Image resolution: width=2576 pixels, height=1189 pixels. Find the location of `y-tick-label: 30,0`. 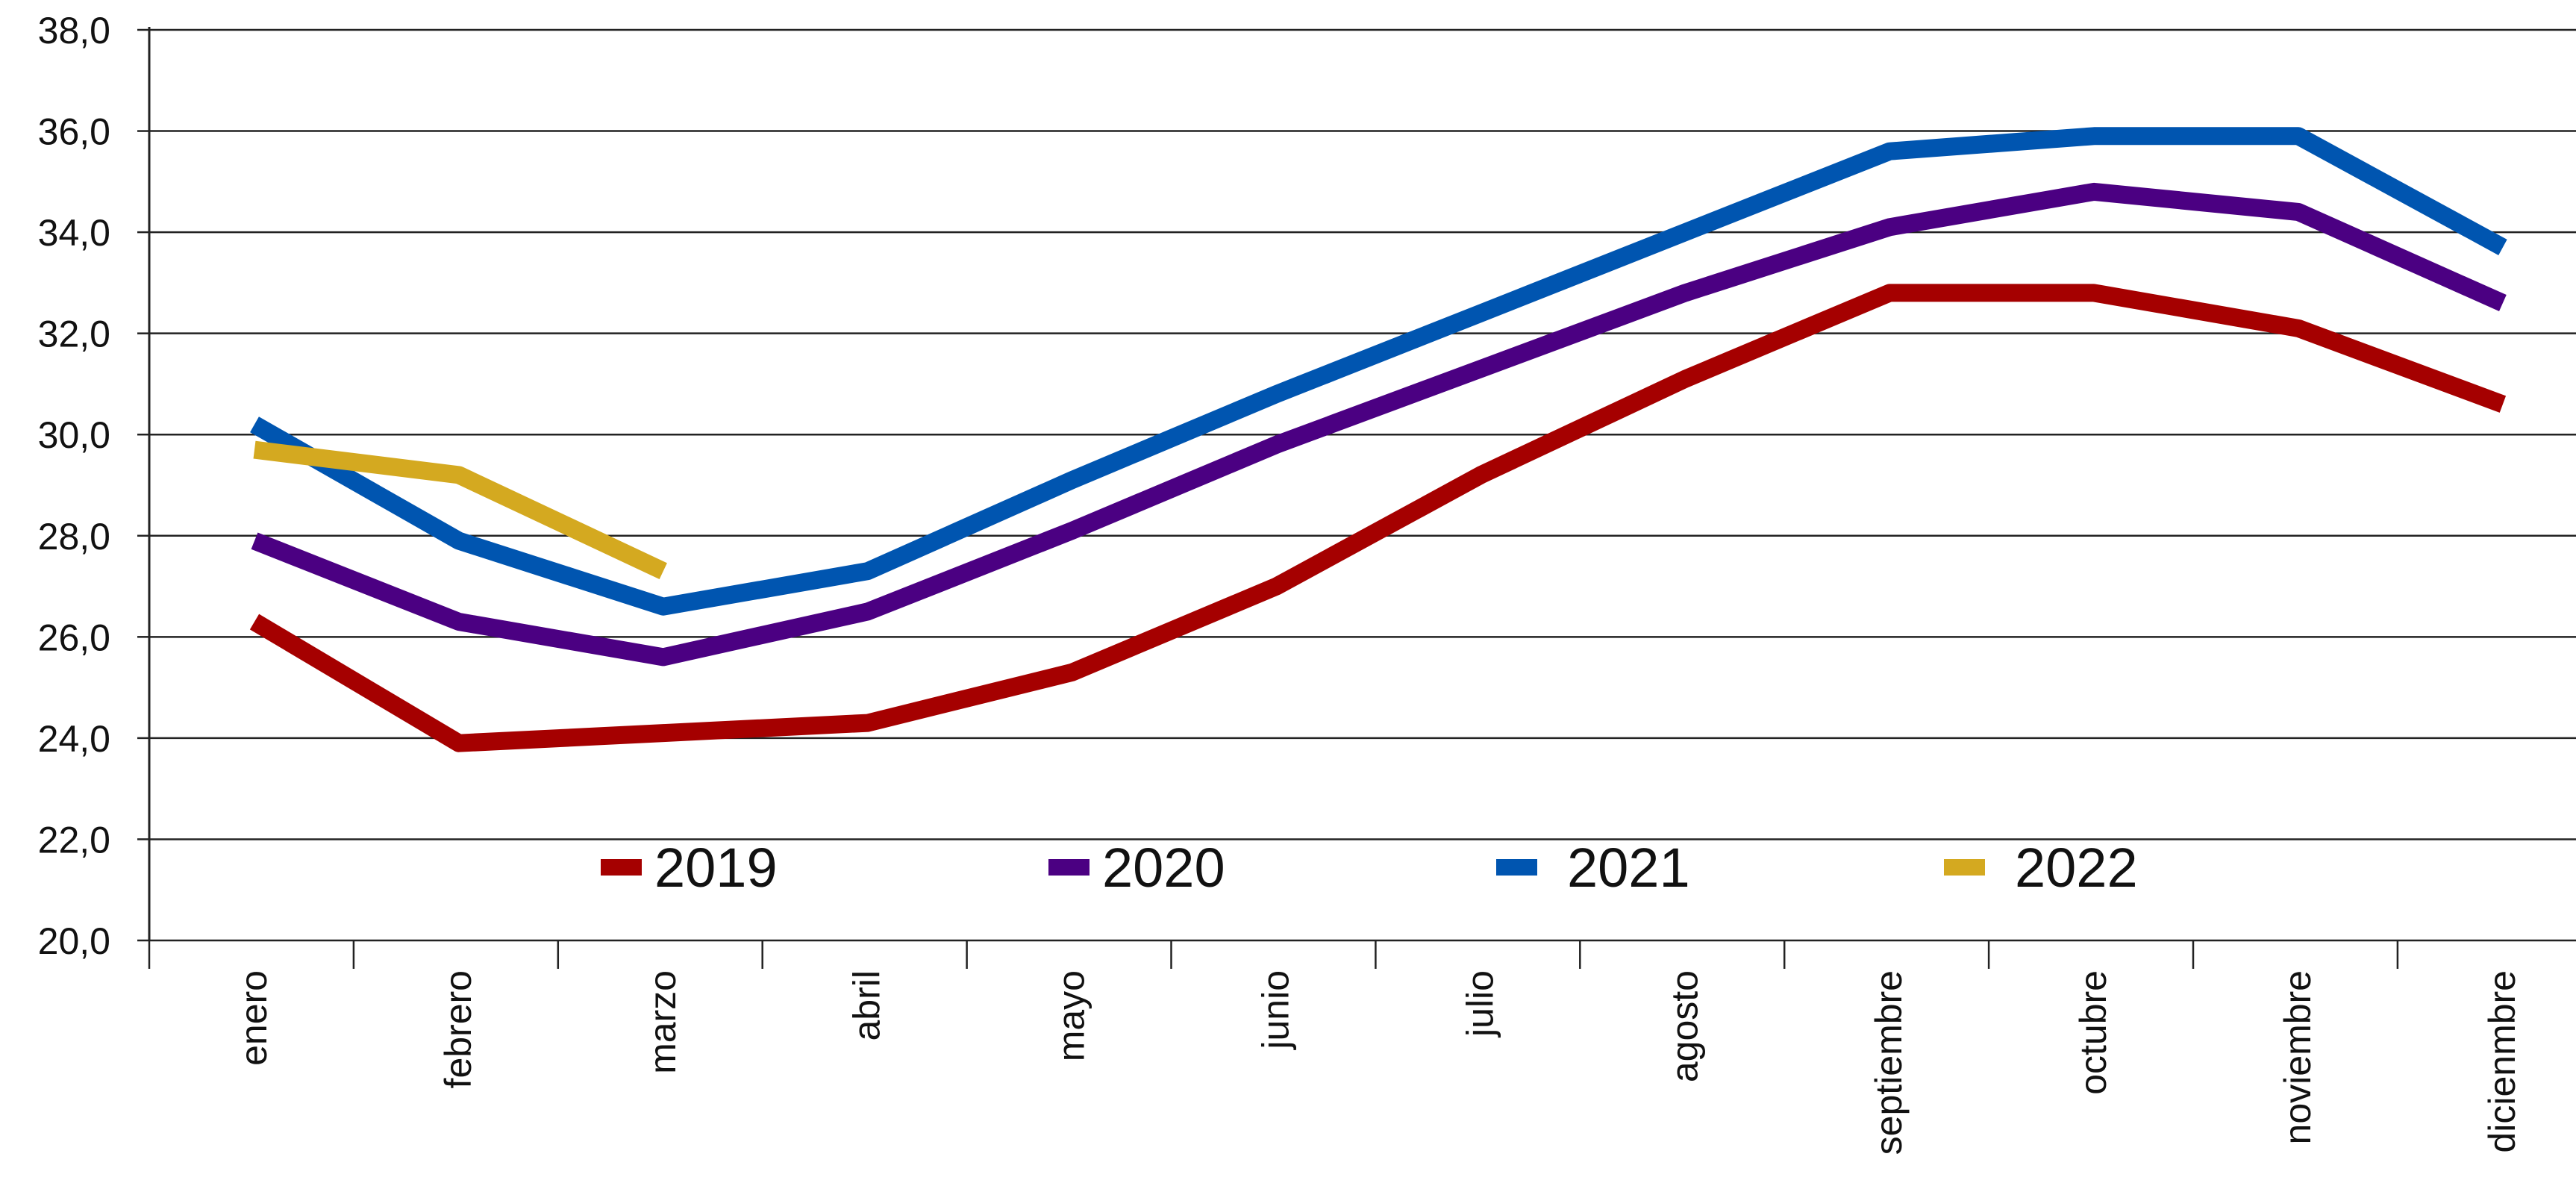

y-tick-label: 30,0 is located at coordinates (74, 435).